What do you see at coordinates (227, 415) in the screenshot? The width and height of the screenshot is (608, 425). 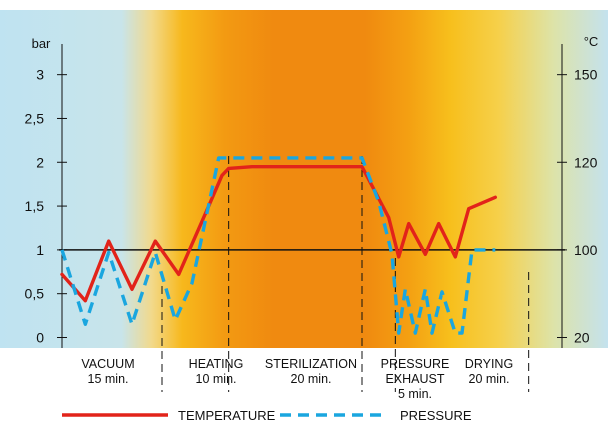 I see `legend-temperature-label: TEMPERATURE` at bounding box center [227, 415].